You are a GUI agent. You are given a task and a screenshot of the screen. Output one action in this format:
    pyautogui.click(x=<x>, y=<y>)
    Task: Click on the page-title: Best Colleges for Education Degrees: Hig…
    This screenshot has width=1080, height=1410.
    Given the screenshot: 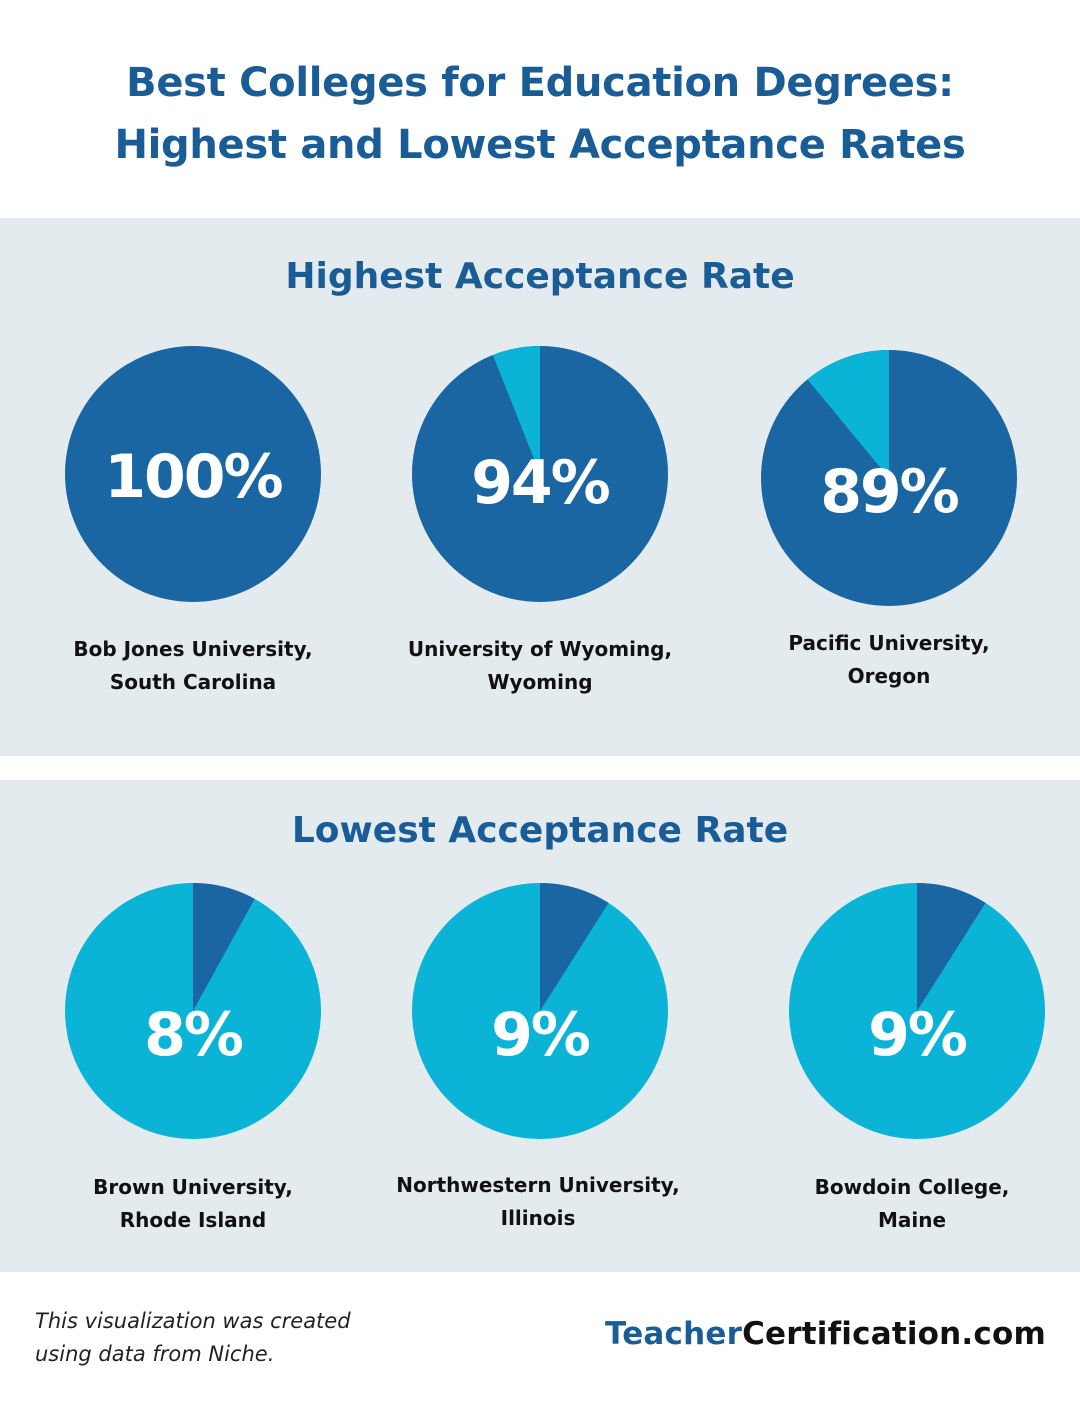 What is the action you would take?
    pyautogui.click(x=540, y=114)
    